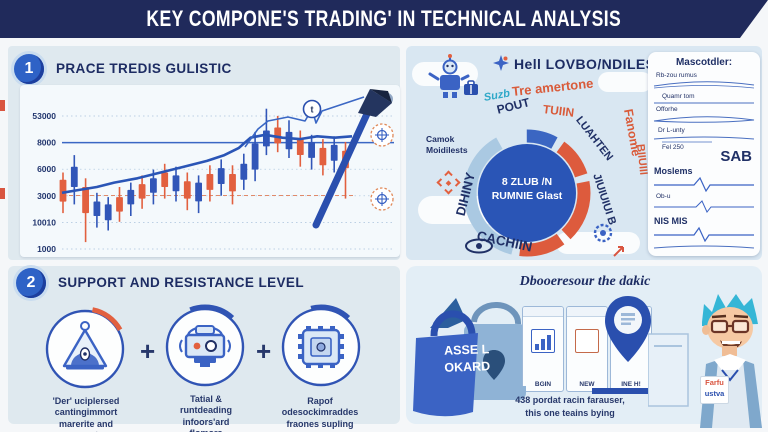  I want to click on sparkle-icon, so click(501, 63).